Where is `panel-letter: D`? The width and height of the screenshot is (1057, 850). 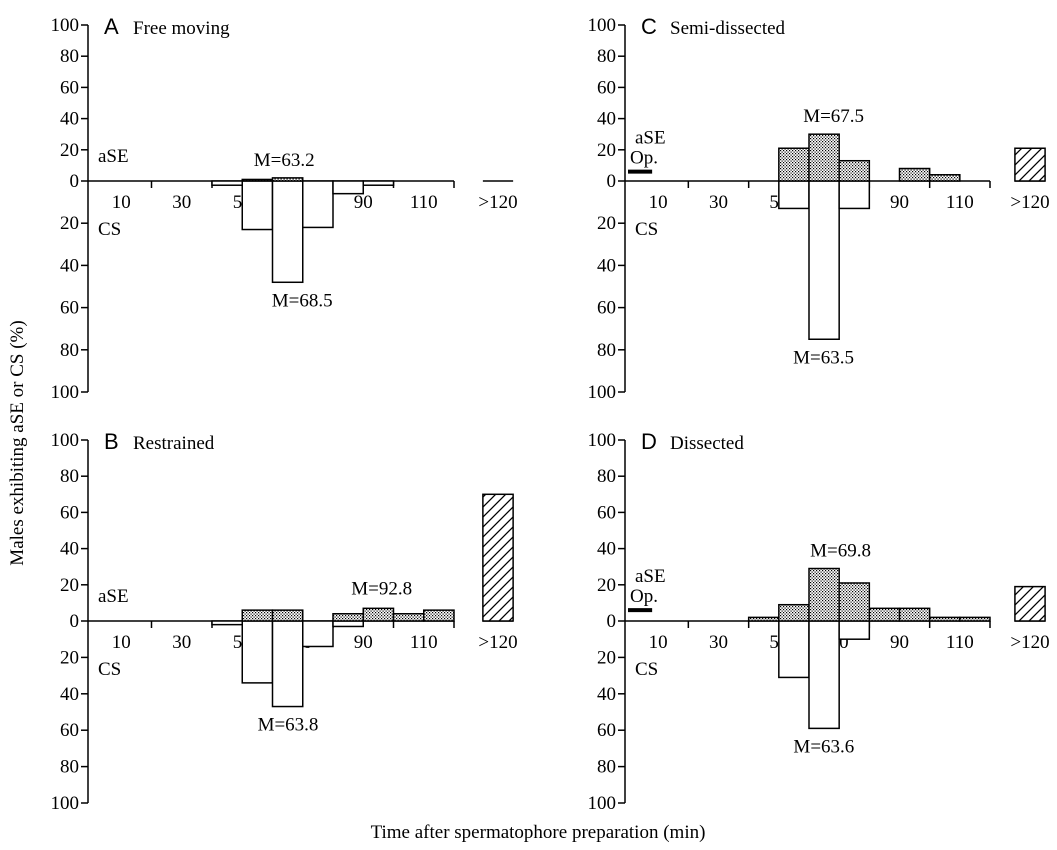 panel-letter: D is located at coordinates (649, 441).